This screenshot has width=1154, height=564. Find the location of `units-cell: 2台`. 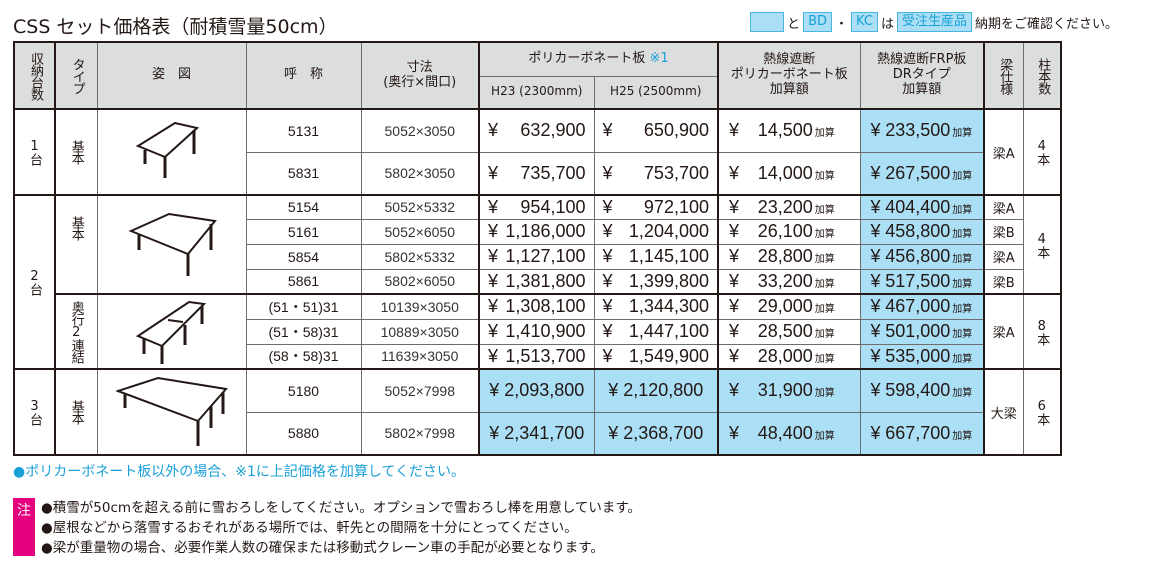

units-cell: 2台 is located at coordinates (34, 282).